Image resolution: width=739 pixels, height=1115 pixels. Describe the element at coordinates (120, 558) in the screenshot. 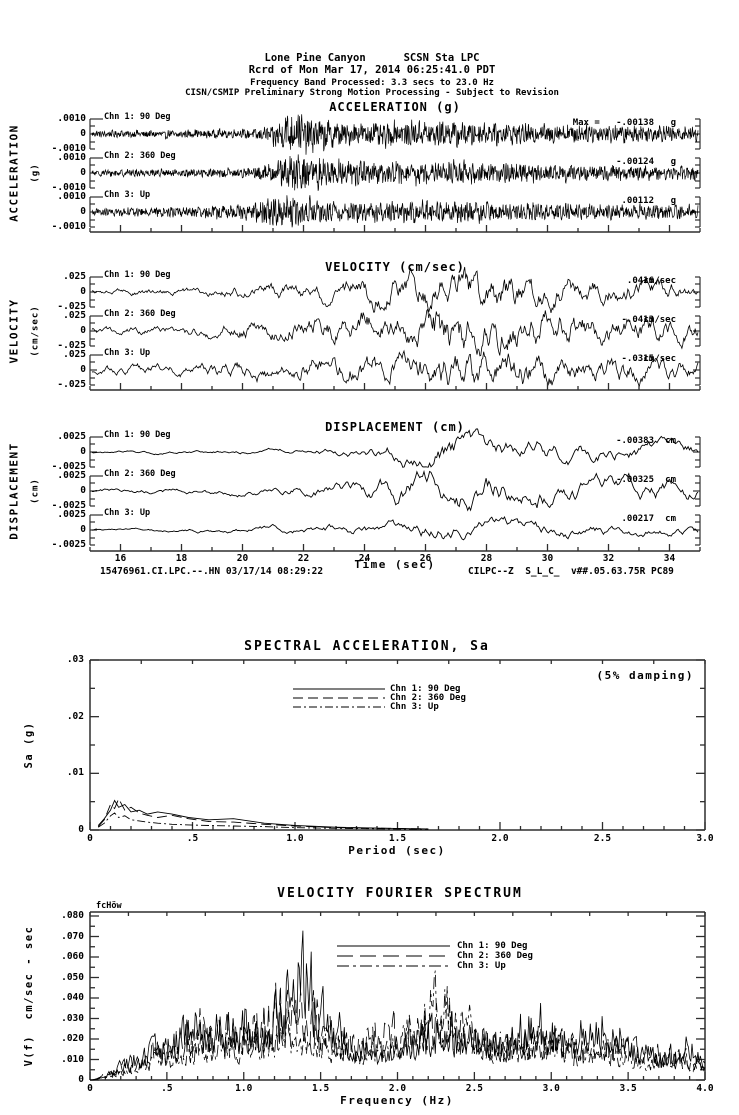

I see `time-tick-label: 16` at that location.